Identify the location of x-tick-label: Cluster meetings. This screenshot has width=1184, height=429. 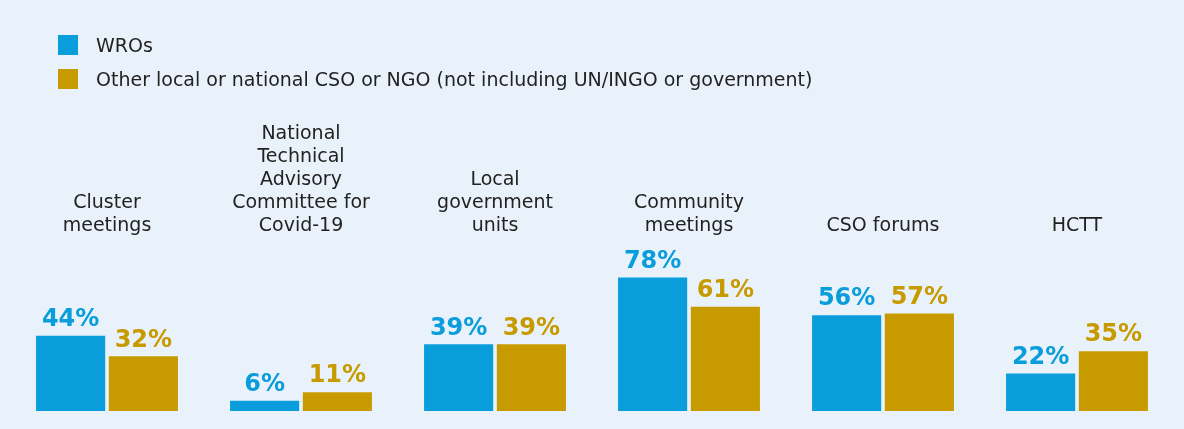
(107, 212).